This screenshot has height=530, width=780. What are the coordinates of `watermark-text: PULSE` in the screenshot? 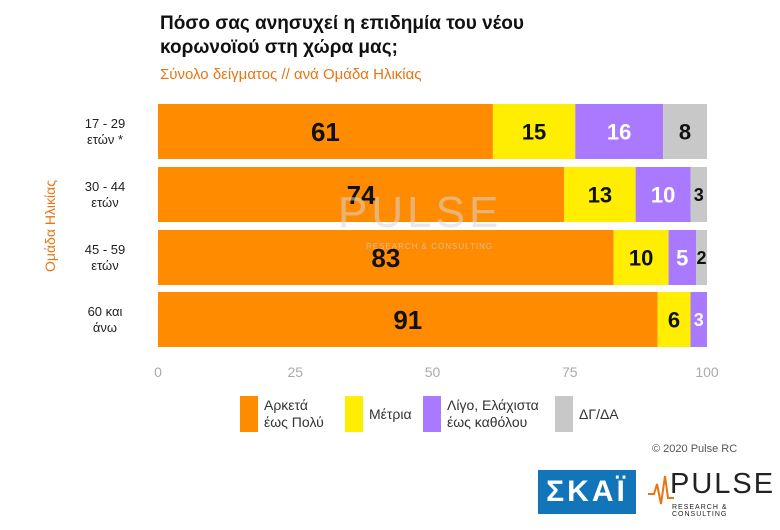 It's located at (420, 212).